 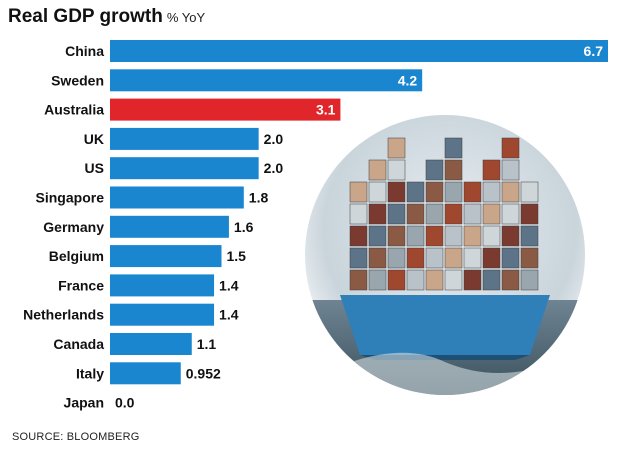 What do you see at coordinates (63, 315) in the screenshot?
I see `category-label: Netherlands` at bounding box center [63, 315].